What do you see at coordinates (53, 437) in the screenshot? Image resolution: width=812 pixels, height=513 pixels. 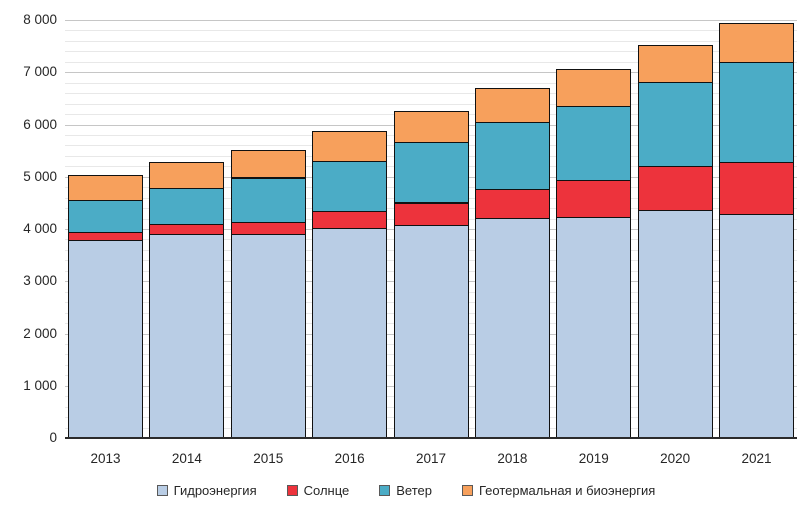 I see `y-tick-label: 0` at bounding box center [53, 437].